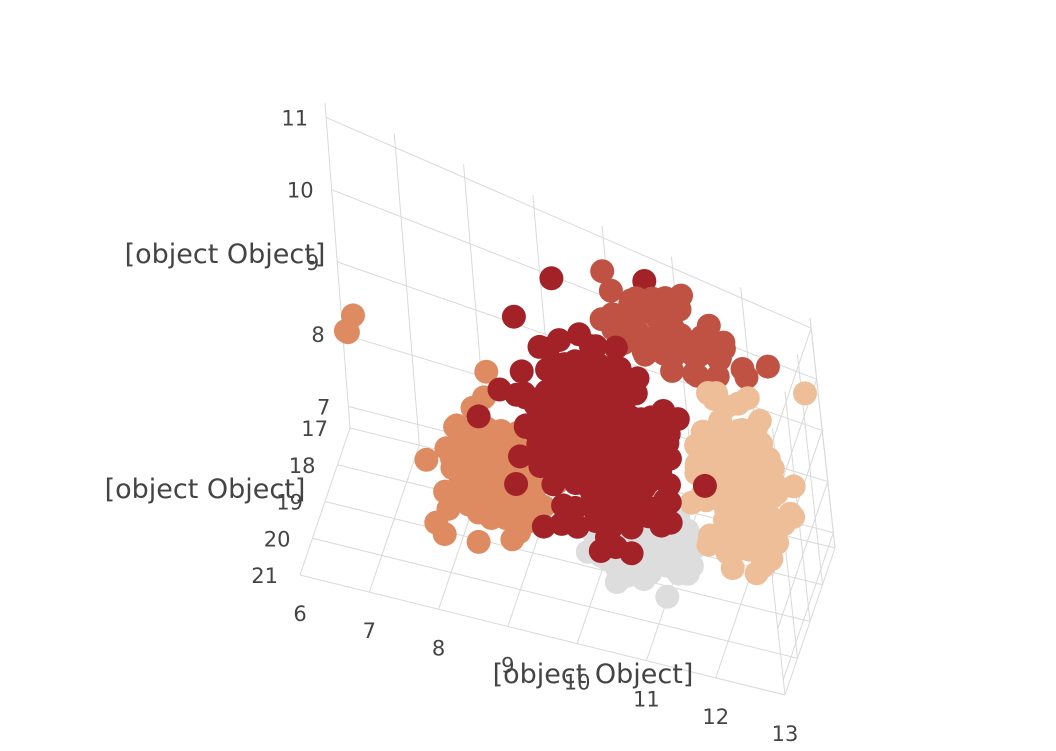  I want to click on z-tick-label: 9, so click(312, 263).